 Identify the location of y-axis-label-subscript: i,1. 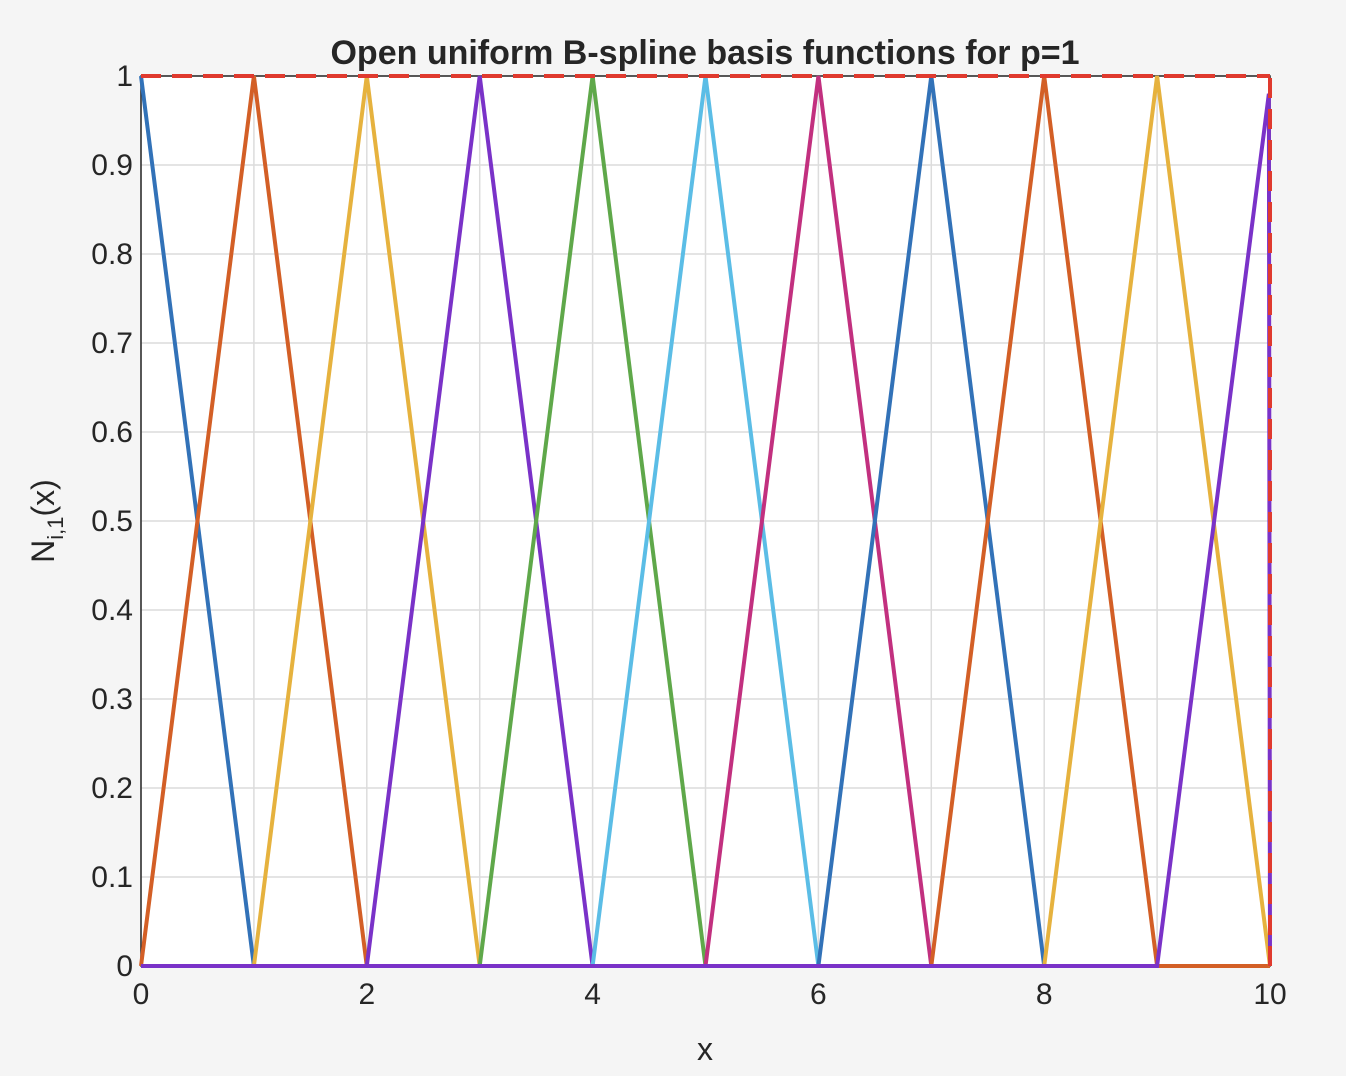
(55, 527).